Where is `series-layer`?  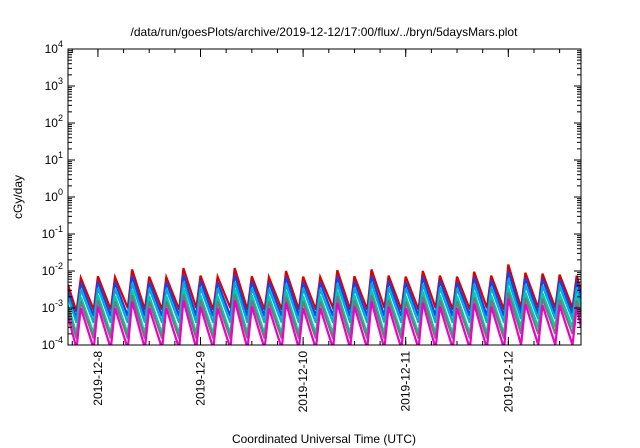 series-layer is located at coordinates (324, 304).